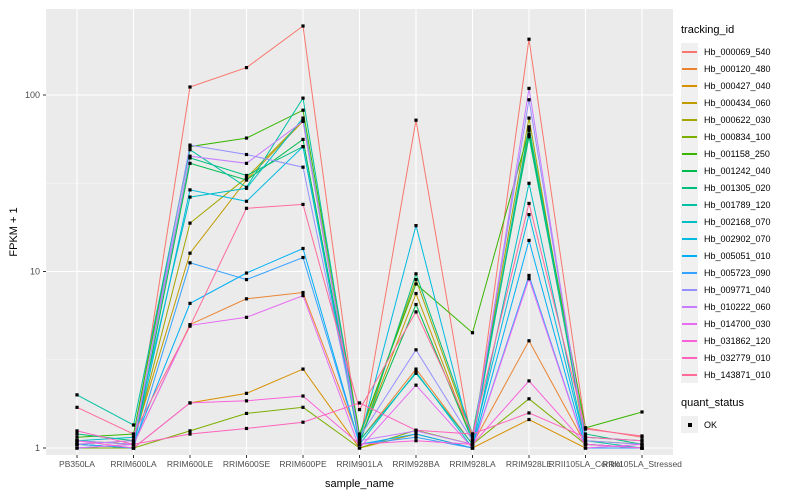 This screenshot has height=500, width=800. I want to click on legend-title-tracking-id: tracking_id, so click(708, 30).